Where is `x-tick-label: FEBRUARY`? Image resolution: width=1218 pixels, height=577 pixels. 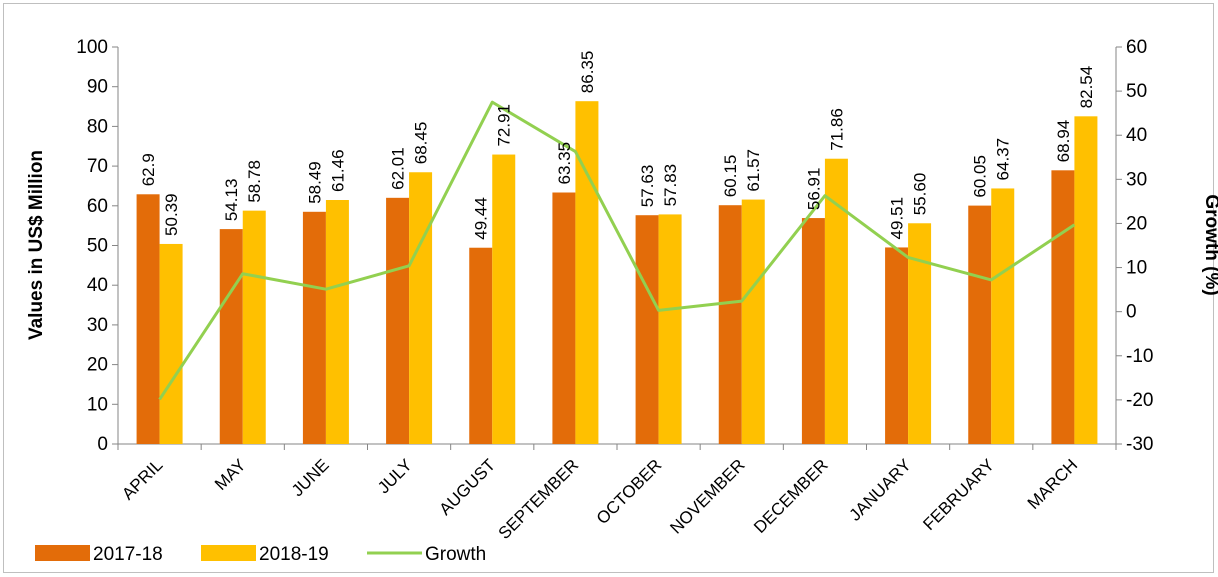
x-tick-label: FEBRUARY is located at coordinates (958, 494).